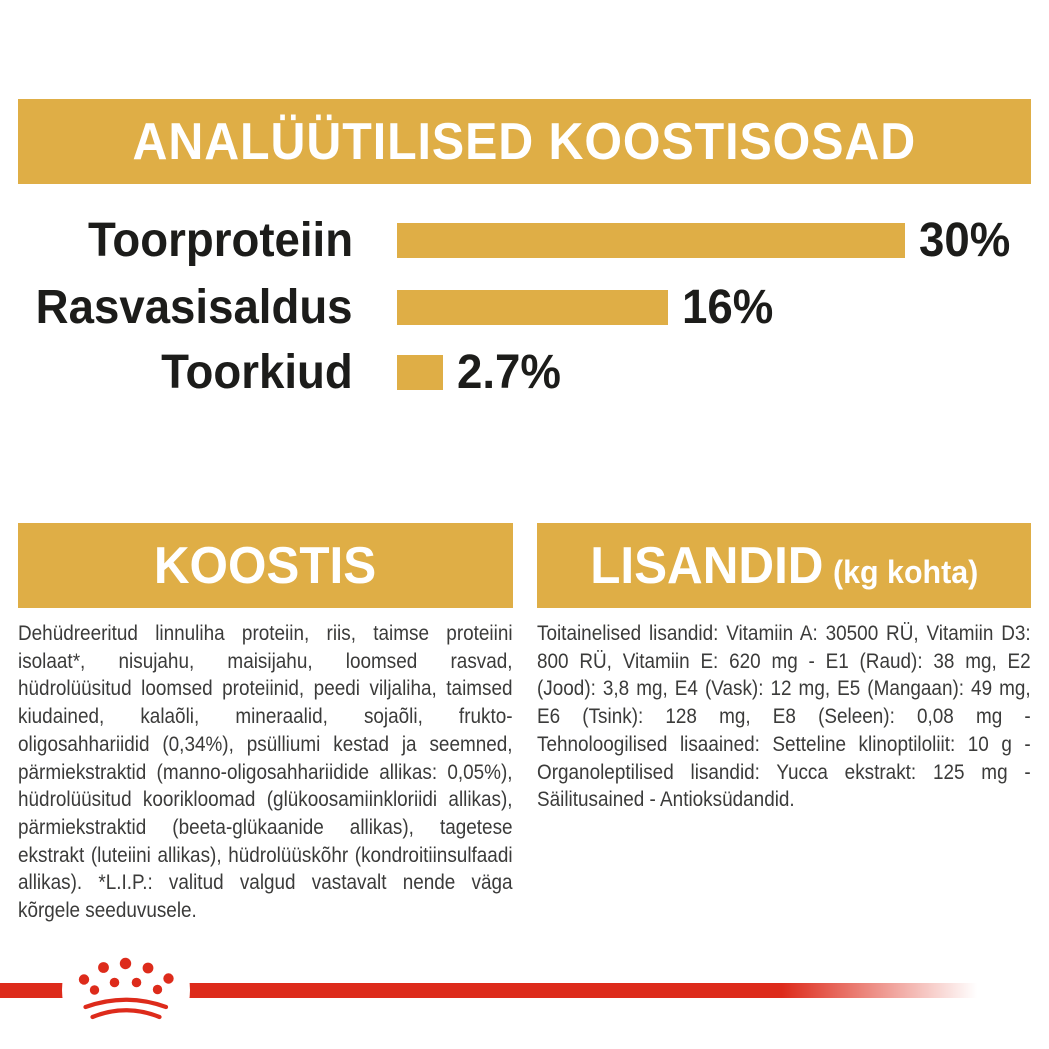 The width and height of the screenshot is (1049, 1049). Describe the element at coordinates (194, 307) in the screenshot. I see `chart-category-label: Rasvasisaldus` at that location.